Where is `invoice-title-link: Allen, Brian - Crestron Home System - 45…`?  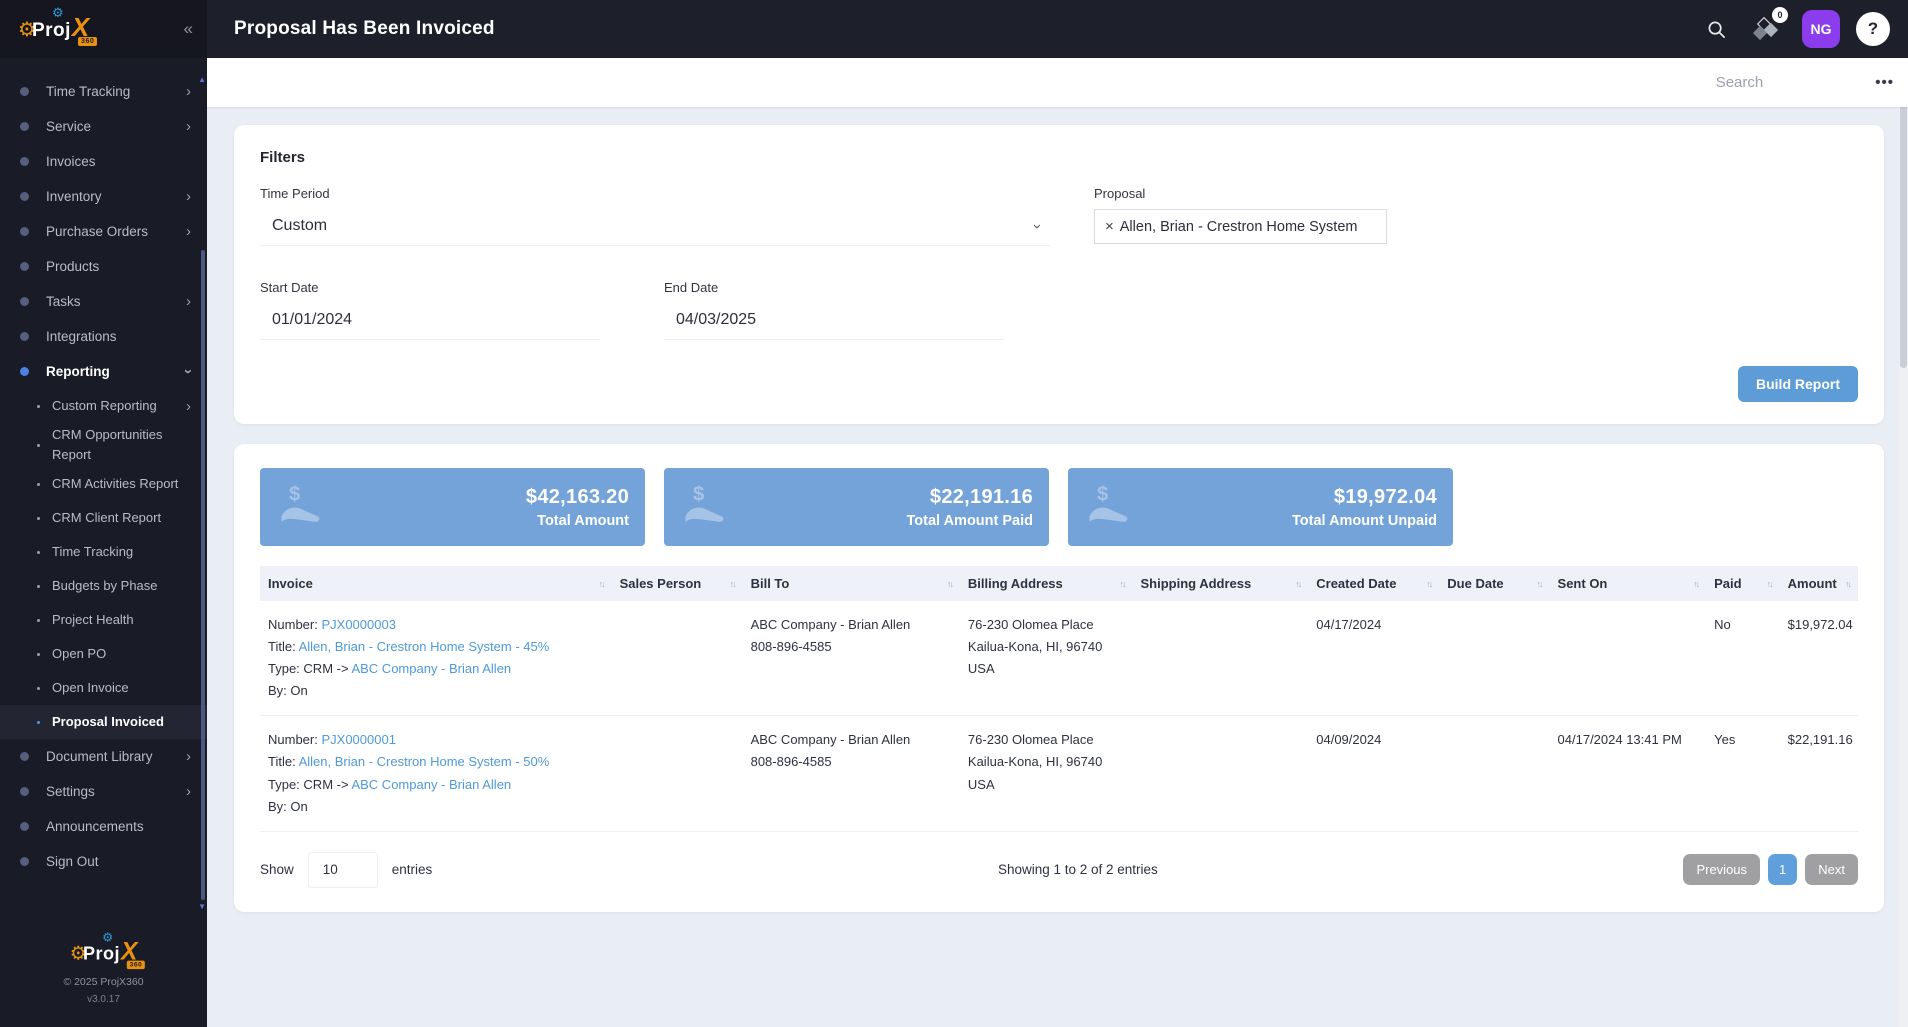
invoice-title-link: Allen, Brian - Crestron Home System - 45… is located at coordinates (424, 647).